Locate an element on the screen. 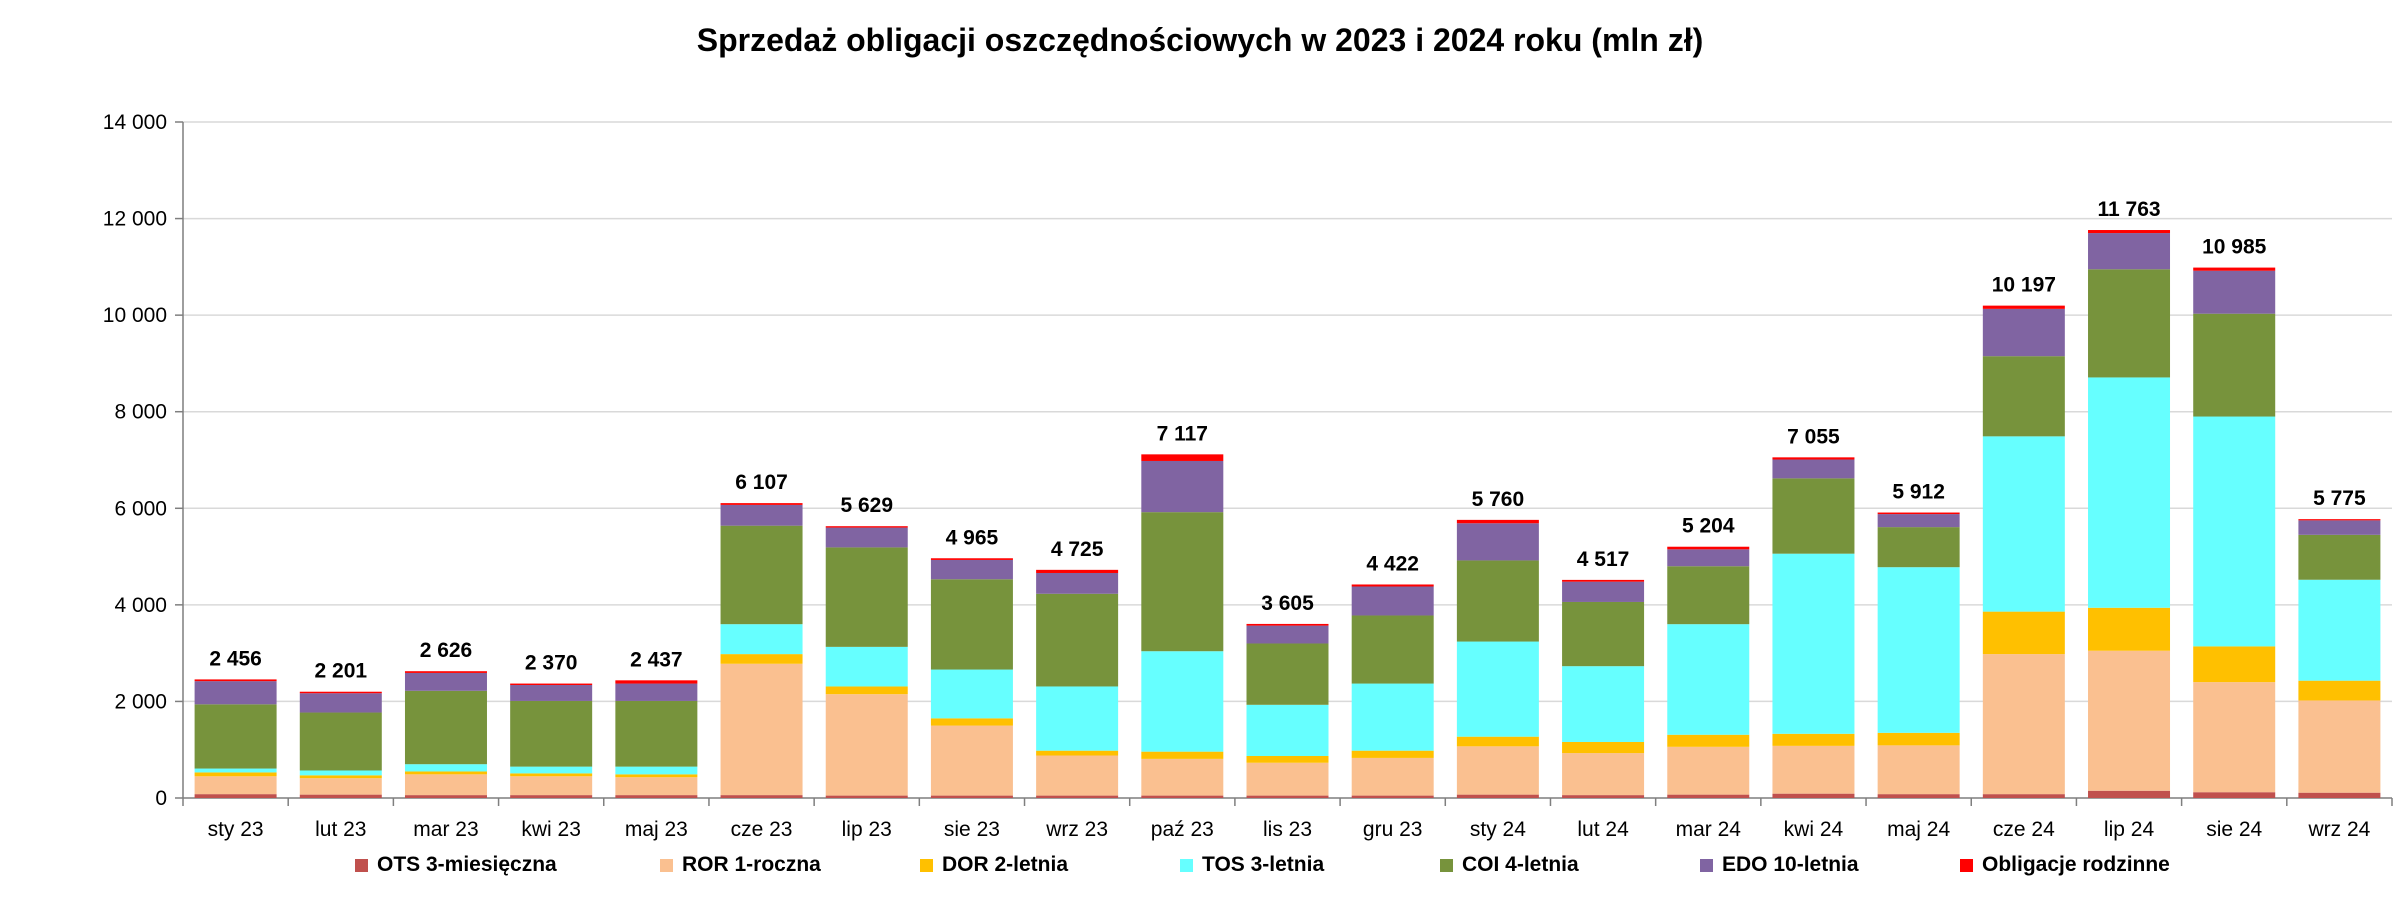 Image resolution: width=2400 pixels, height=923 pixels. data-label-total: 5 204 is located at coordinates (1708, 526).